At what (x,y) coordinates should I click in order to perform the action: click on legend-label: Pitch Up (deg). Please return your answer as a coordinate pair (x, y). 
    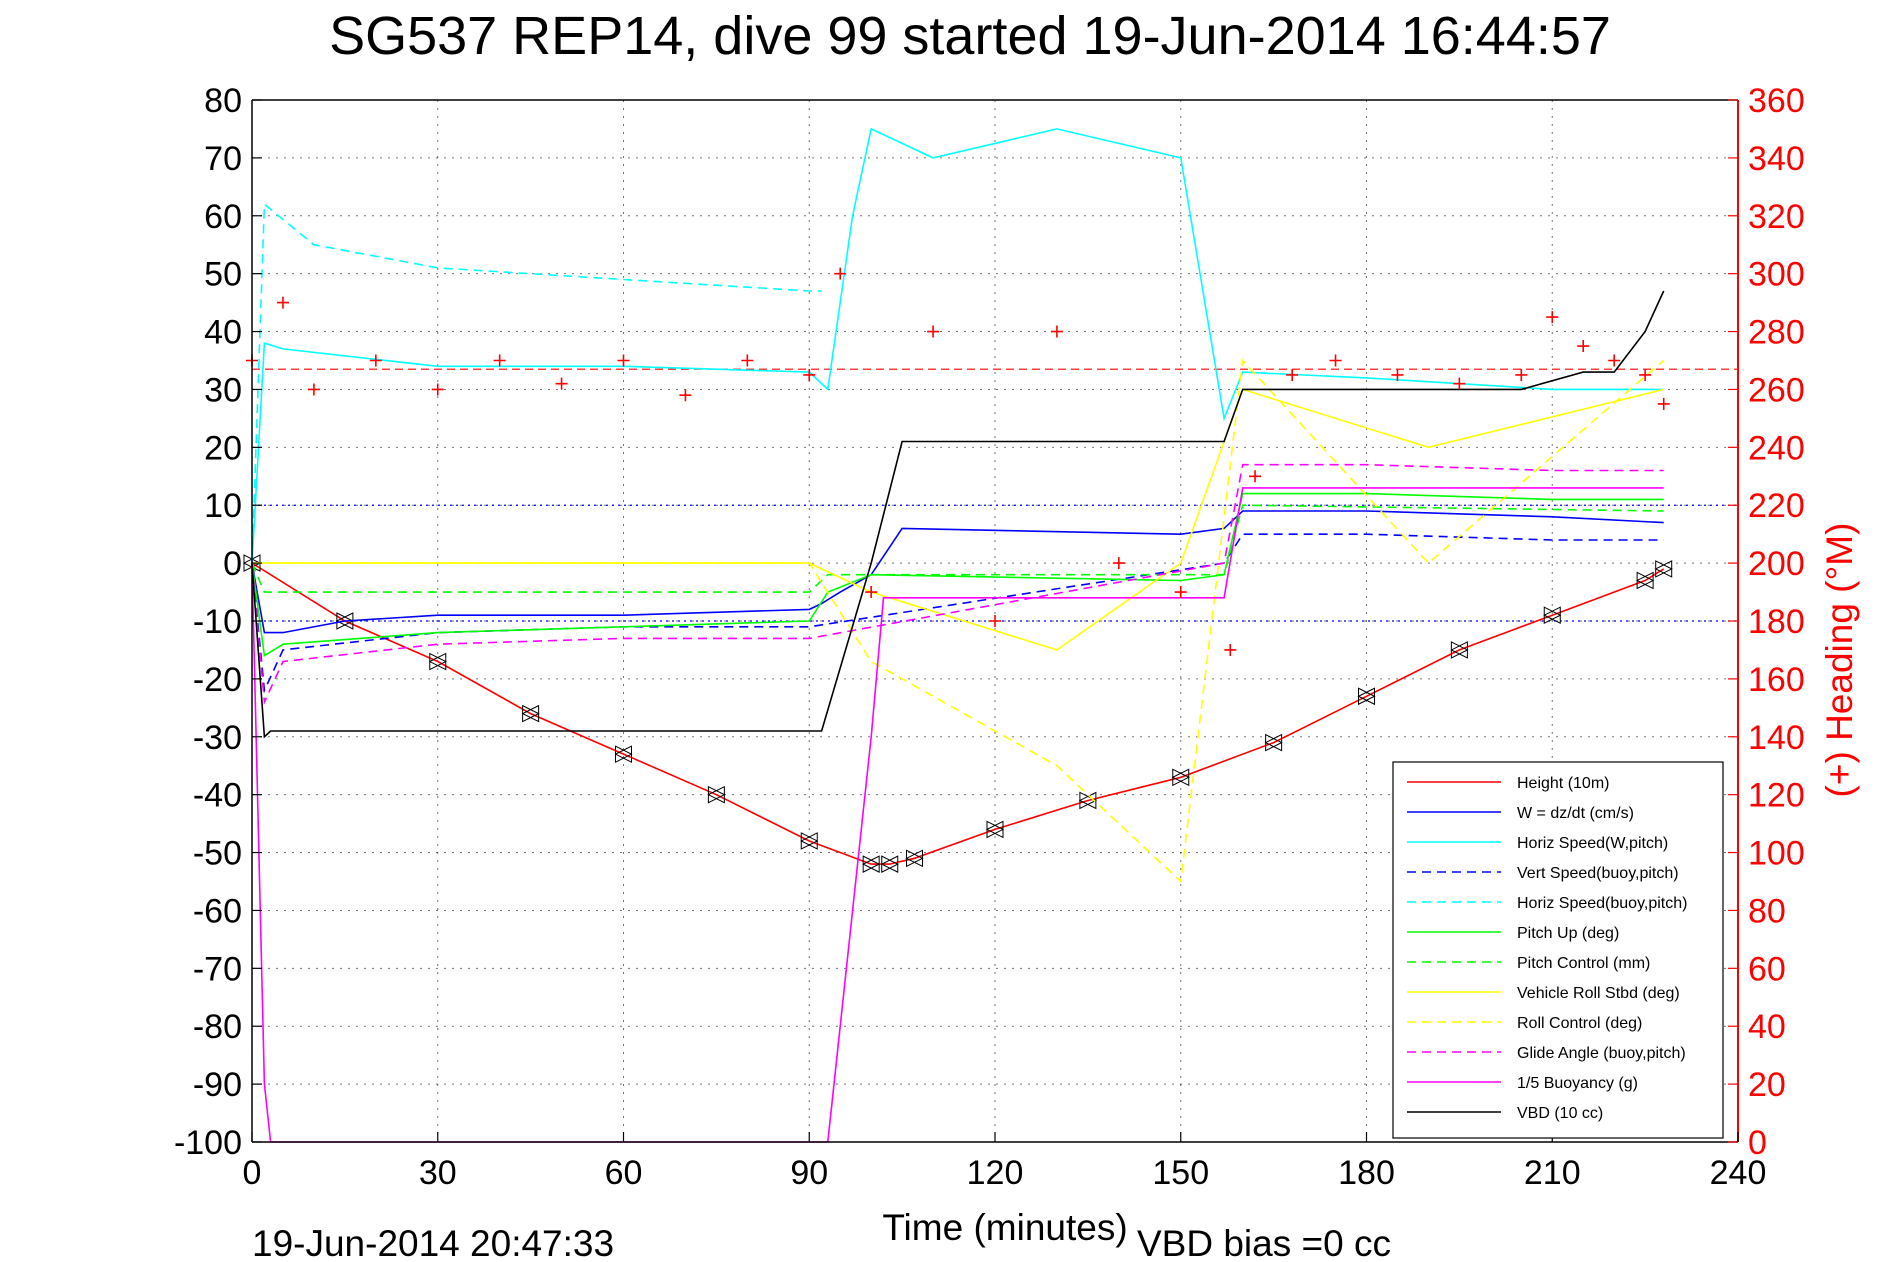
    Looking at the image, I should click on (1568, 933).